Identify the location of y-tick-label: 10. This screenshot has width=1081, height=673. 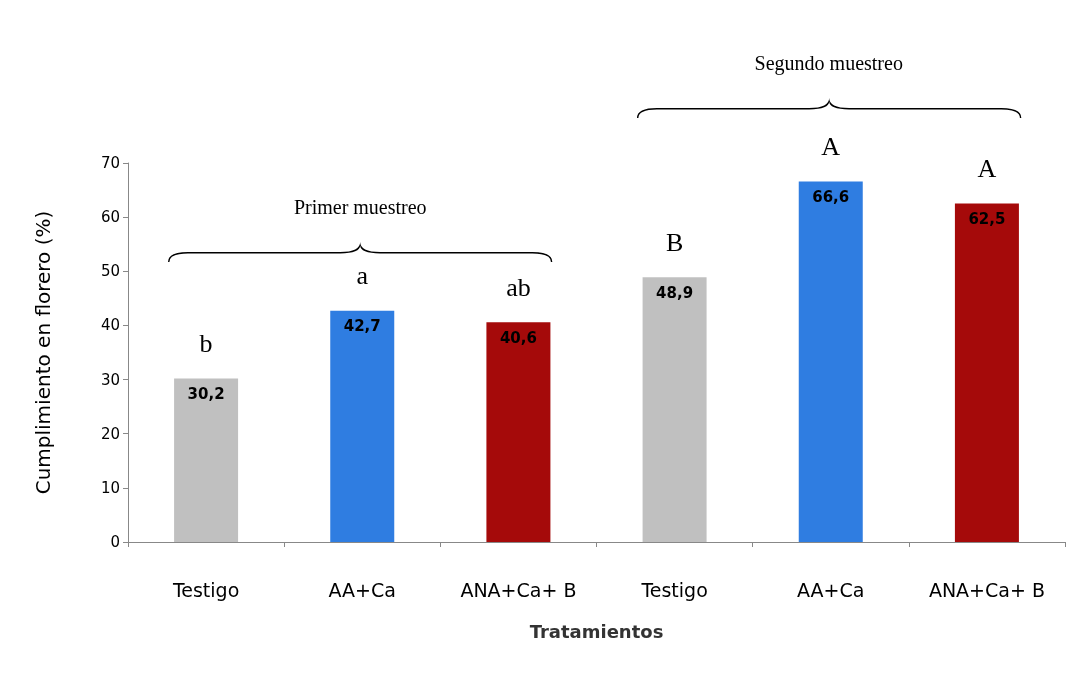
(110, 487).